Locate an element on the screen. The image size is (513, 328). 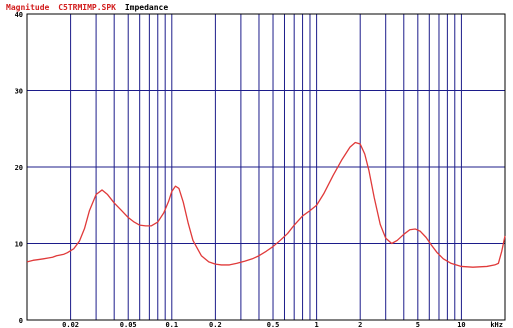
x-tick-label: kHz is located at coordinates (496, 324).